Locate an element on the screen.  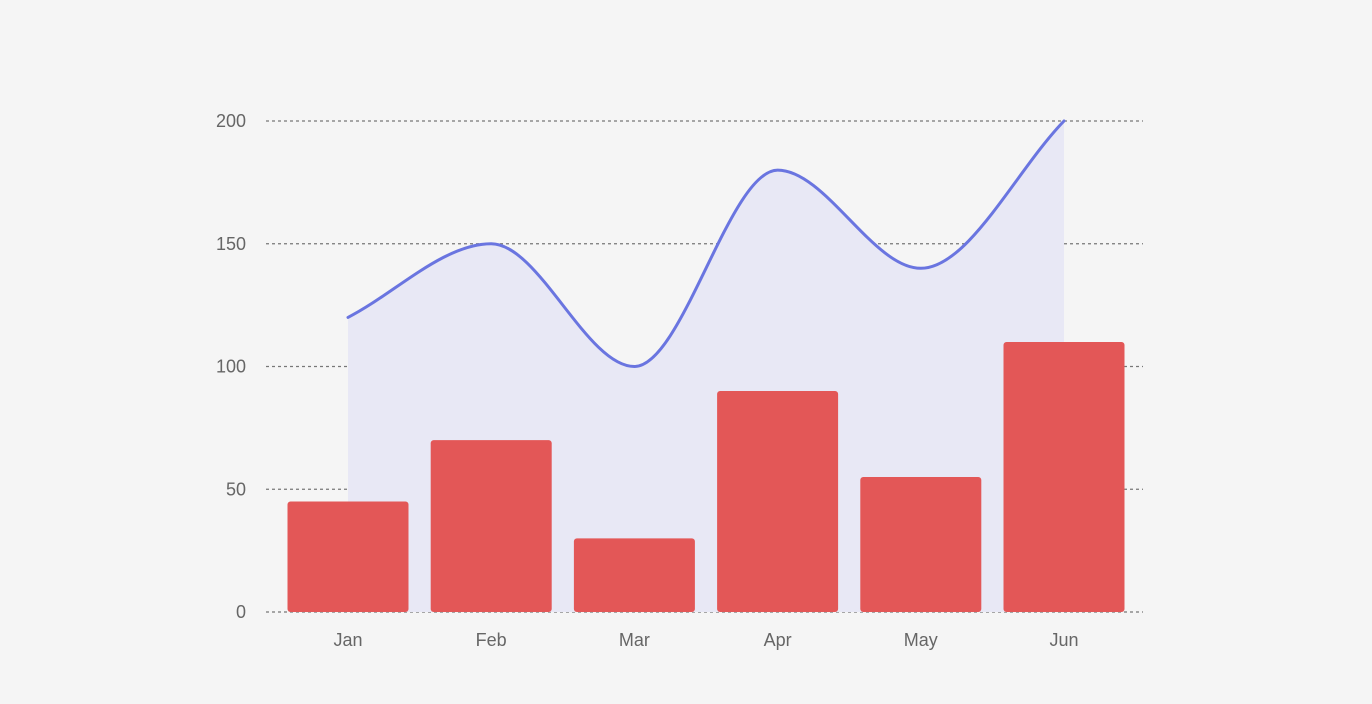
x-tick-label: Jan is located at coordinates (347, 640).